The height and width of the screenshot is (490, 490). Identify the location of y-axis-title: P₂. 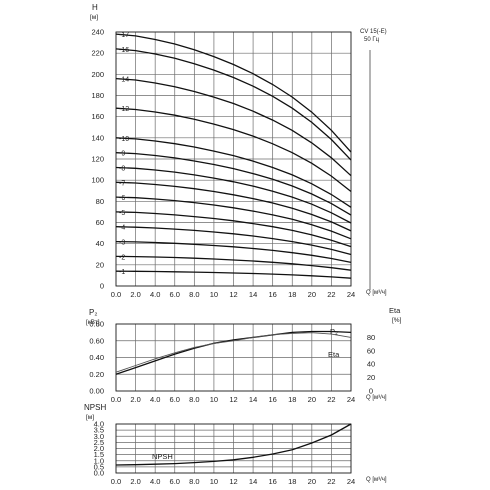
(93, 312).